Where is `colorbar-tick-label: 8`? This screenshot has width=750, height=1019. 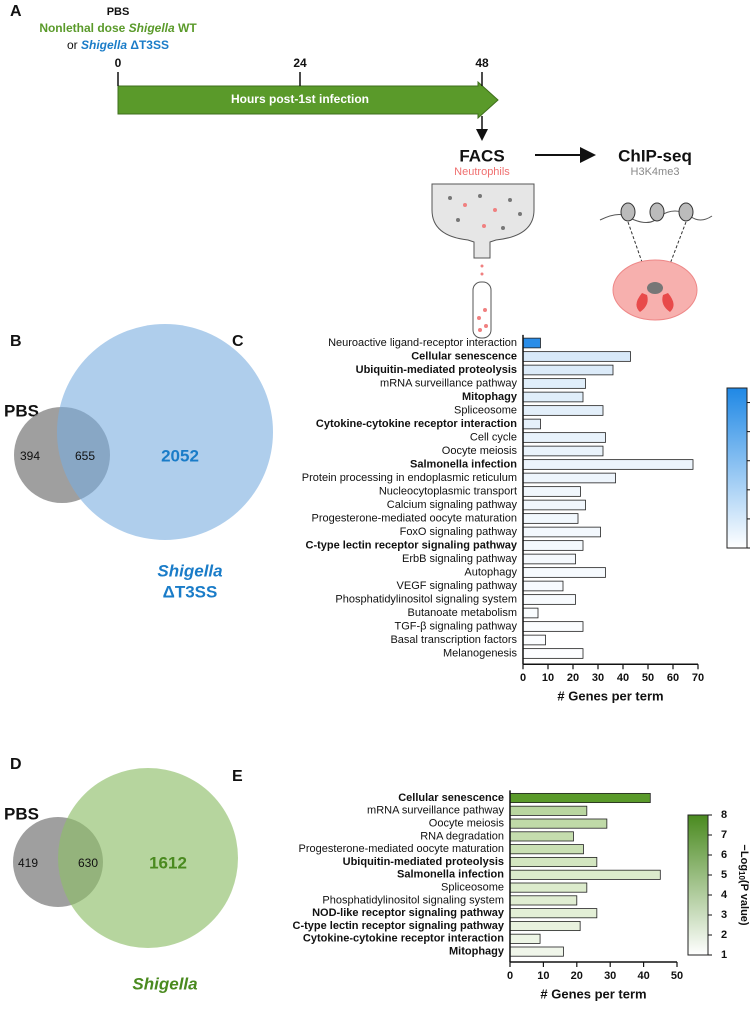 colorbar-tick-label: 8 is located at coordinates (724, 815).